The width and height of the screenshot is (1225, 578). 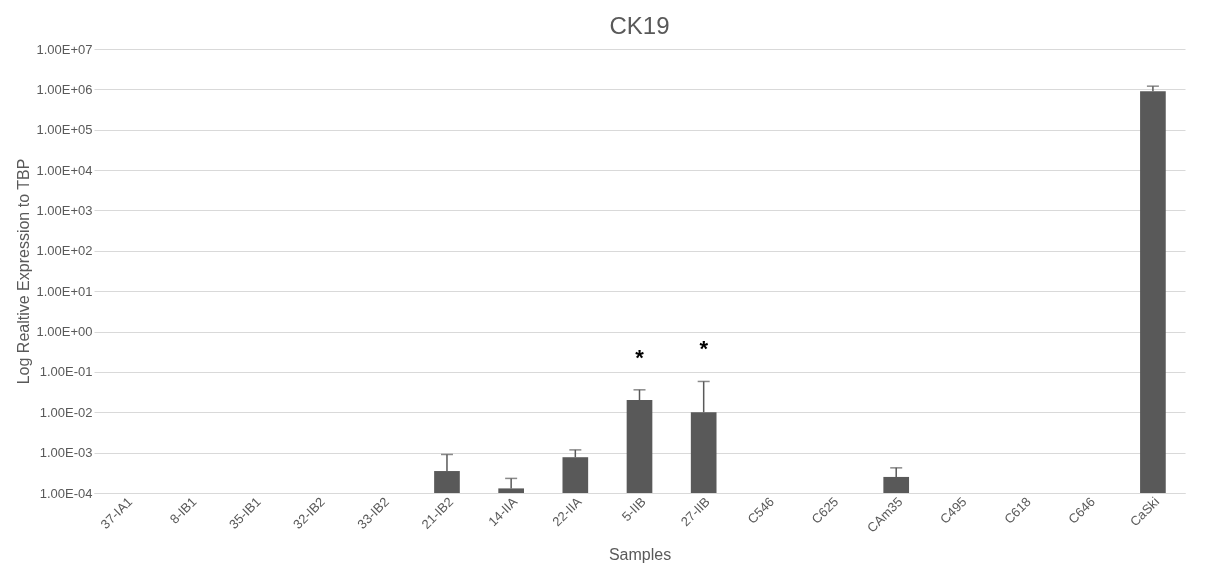 I want to click on y-tick-label: 1.00E+06, so click(x=64, y=89).